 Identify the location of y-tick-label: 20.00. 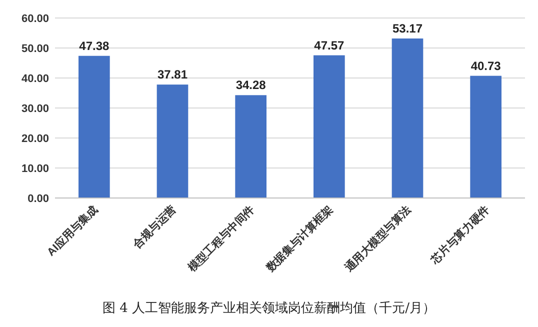
(35, 139).